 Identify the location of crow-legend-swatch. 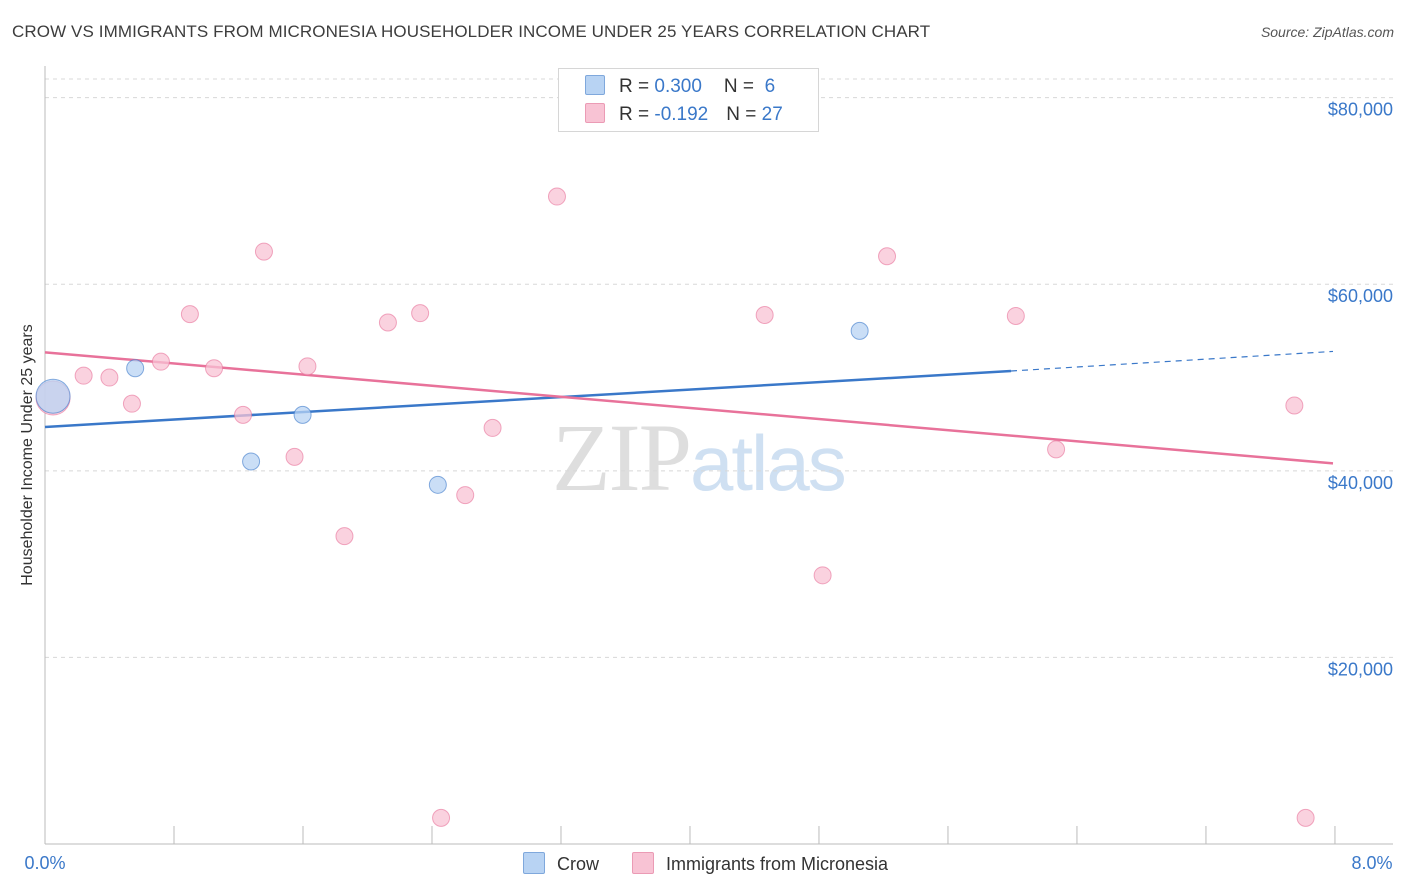
(534, 863).